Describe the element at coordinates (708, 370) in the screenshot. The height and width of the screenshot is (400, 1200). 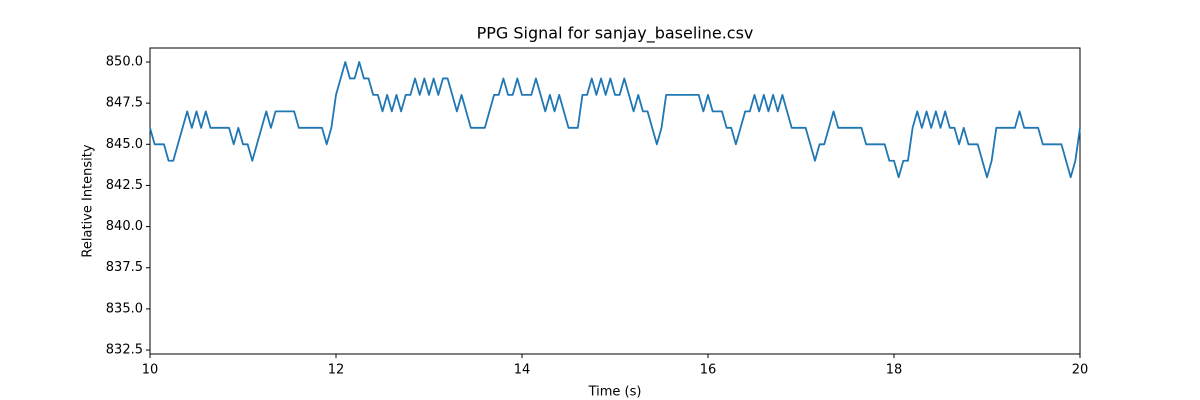
I see `x-tick-label: 16` at that location.